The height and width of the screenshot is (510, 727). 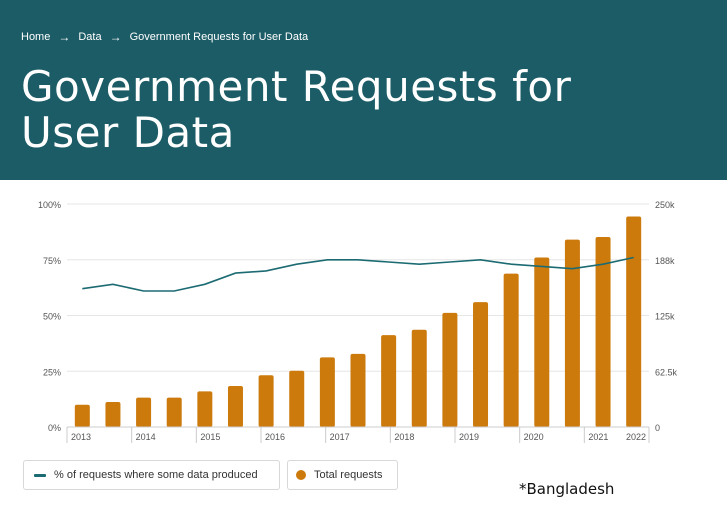 What do you see at coordinates (156, 475) in the screenshot?
I see `legend-line-label: % of requests where some data produced` at bounding box center [156, 475].